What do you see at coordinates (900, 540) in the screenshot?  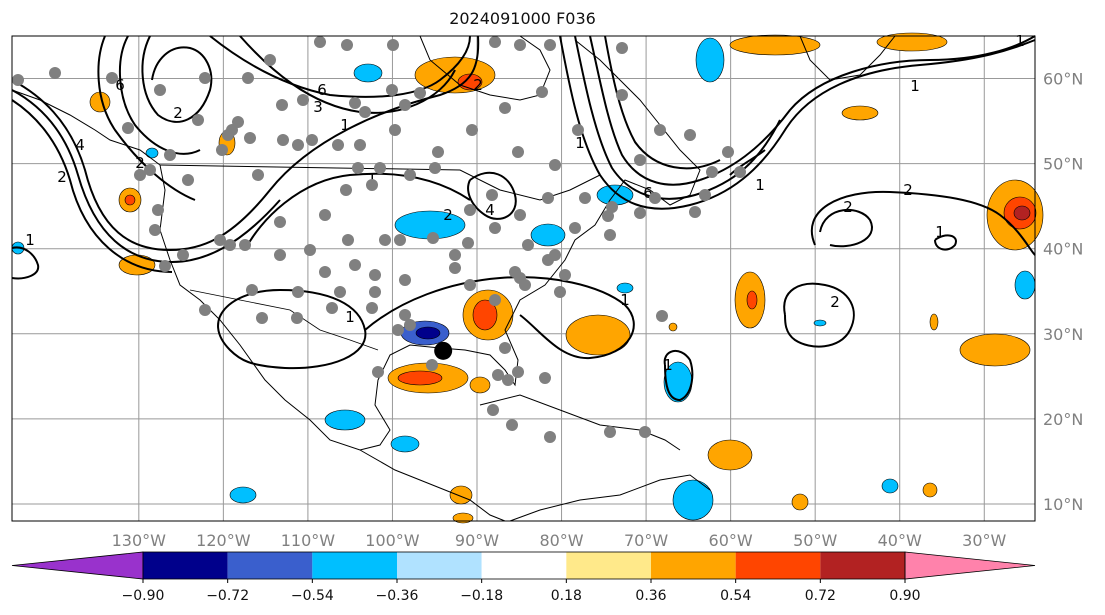 I see `lon-tick-label: 40°W` at bounding box center [900, 540].